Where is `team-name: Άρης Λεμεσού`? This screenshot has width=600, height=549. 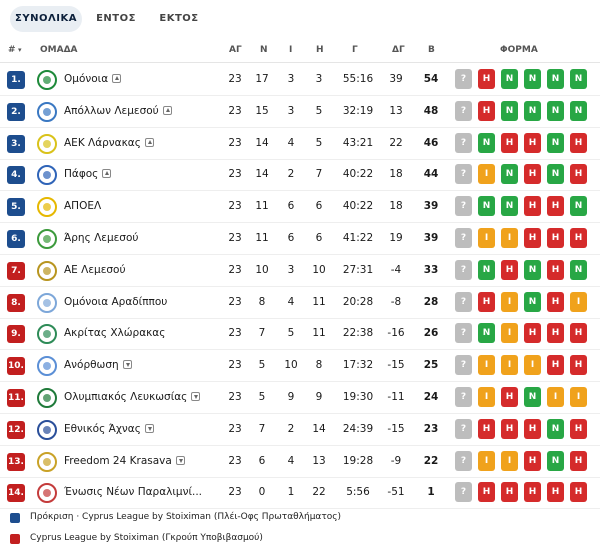 team-name: Άρης Λεμεσού is located at coordinates (101, 238).